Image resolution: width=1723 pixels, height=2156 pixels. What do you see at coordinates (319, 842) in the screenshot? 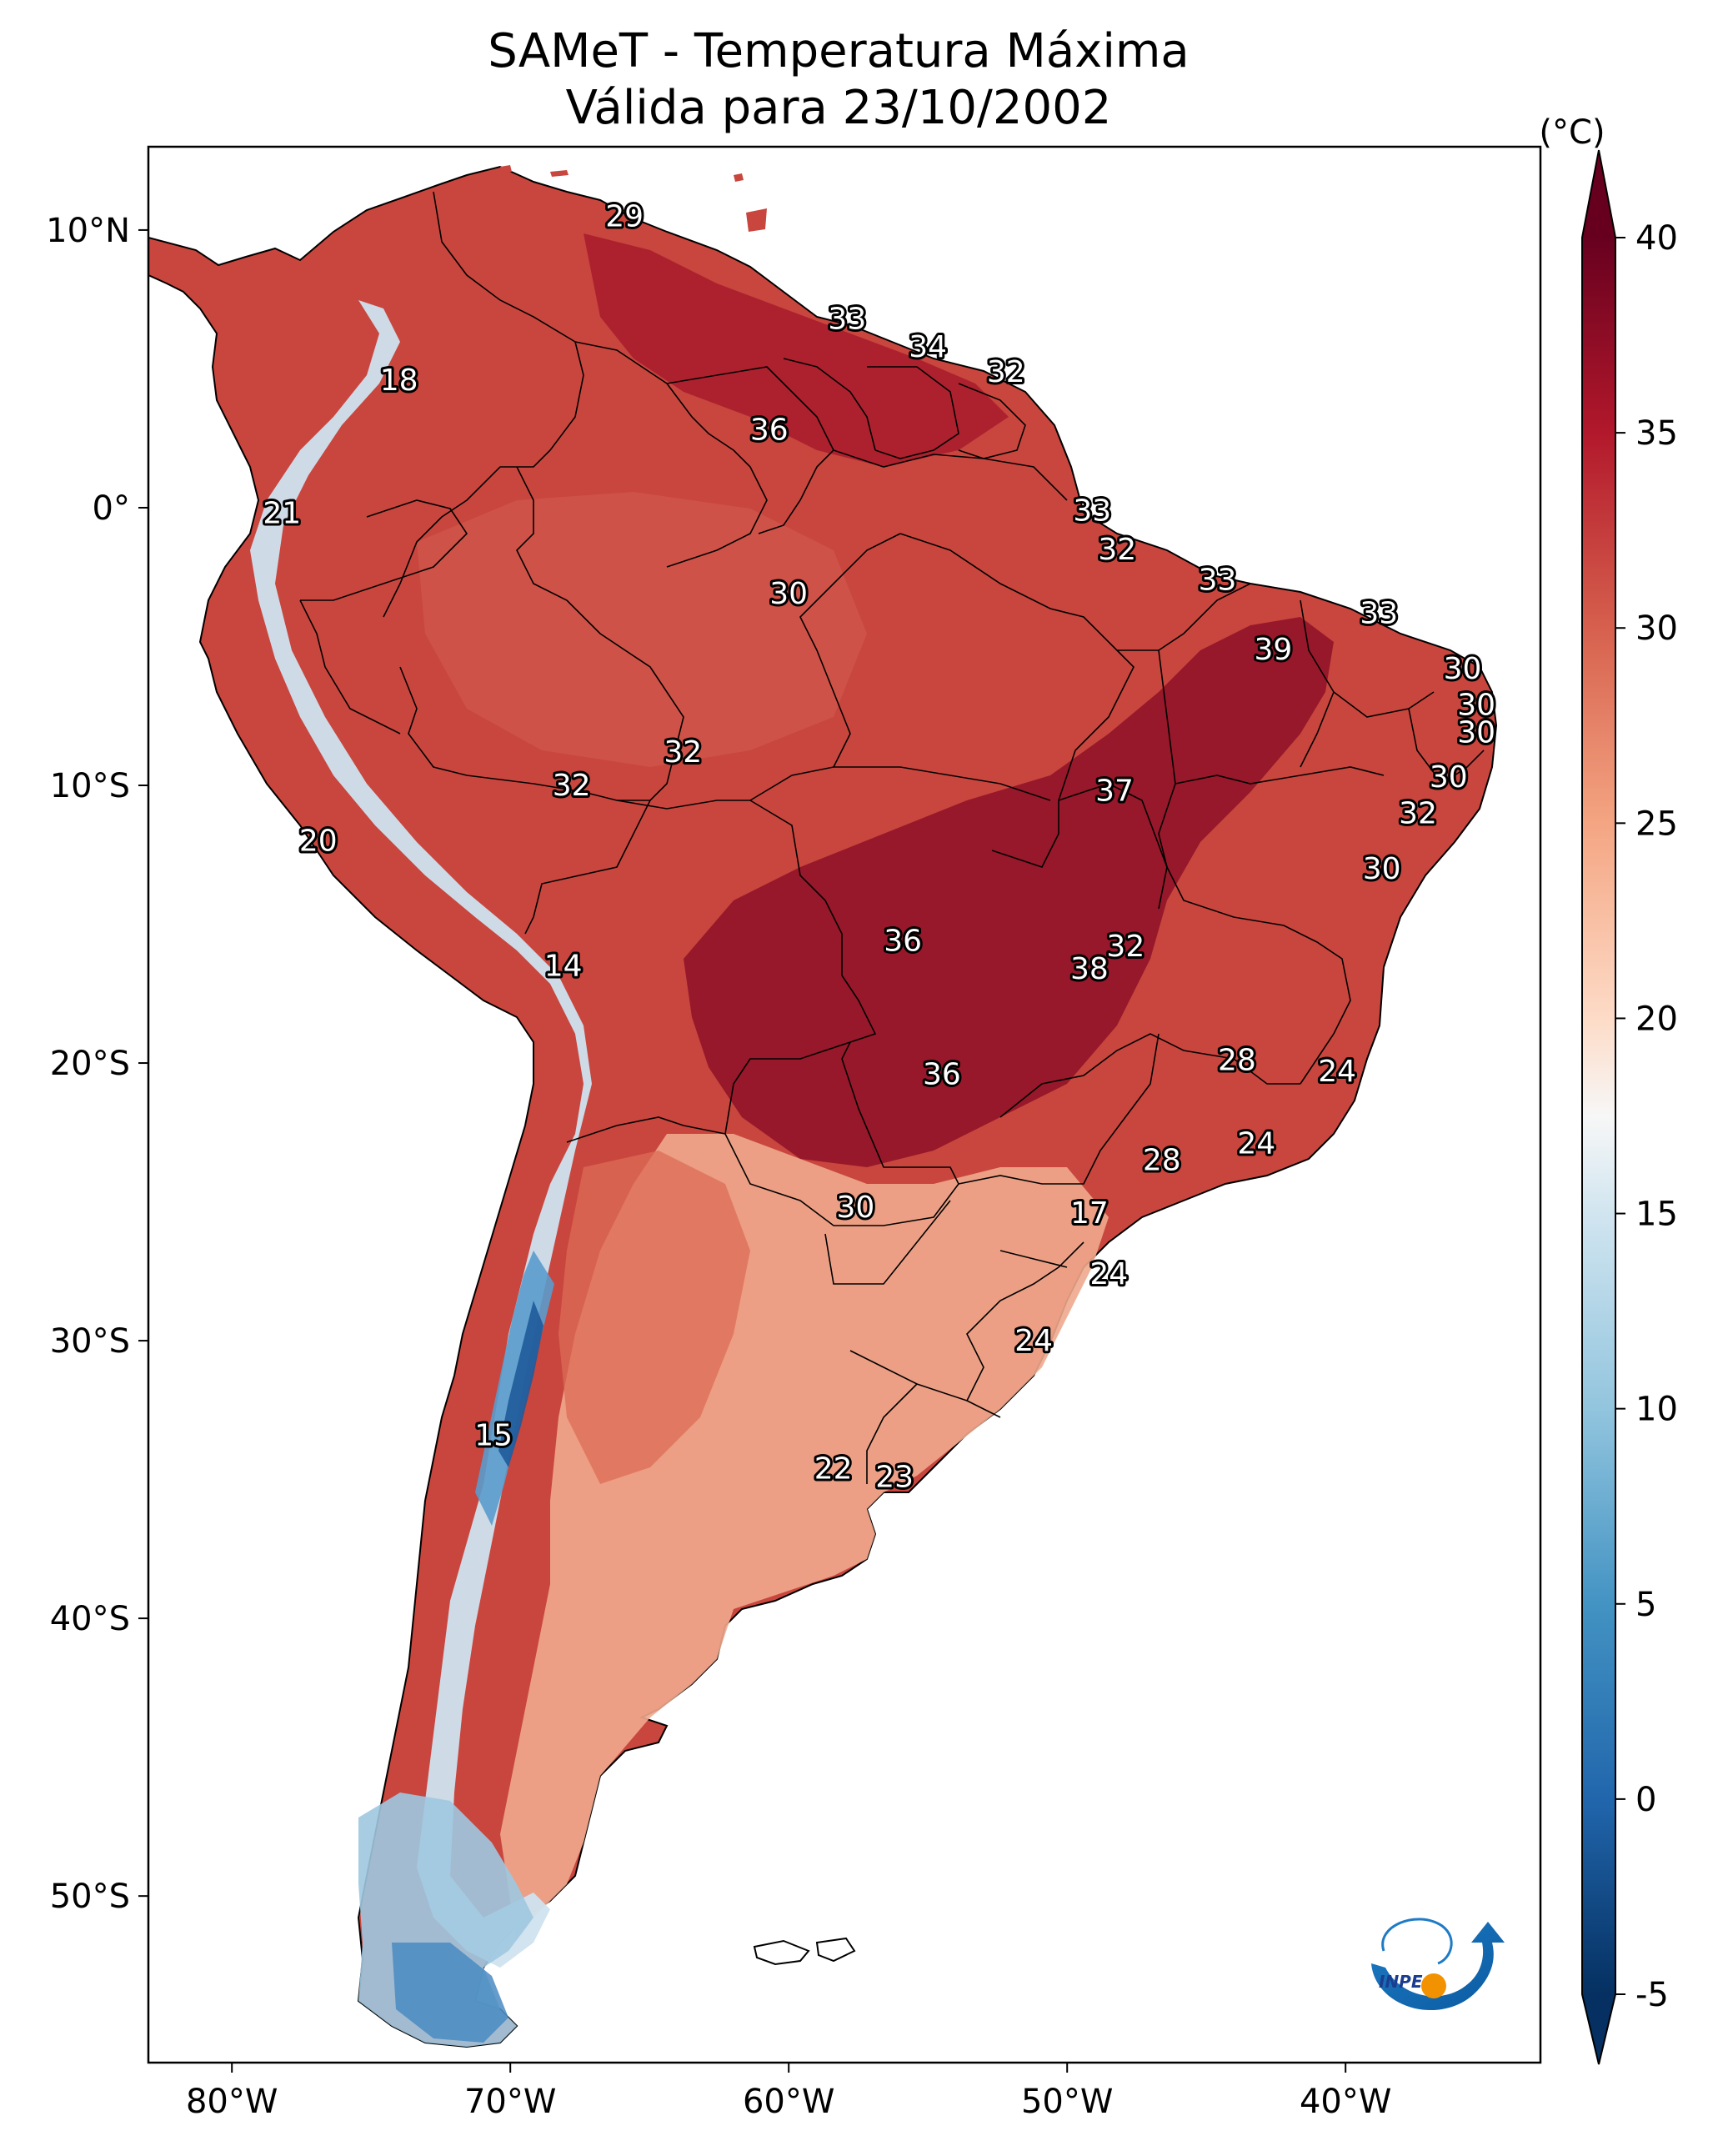
I see `station-value-label: 20` at bounding box center [319, 842].